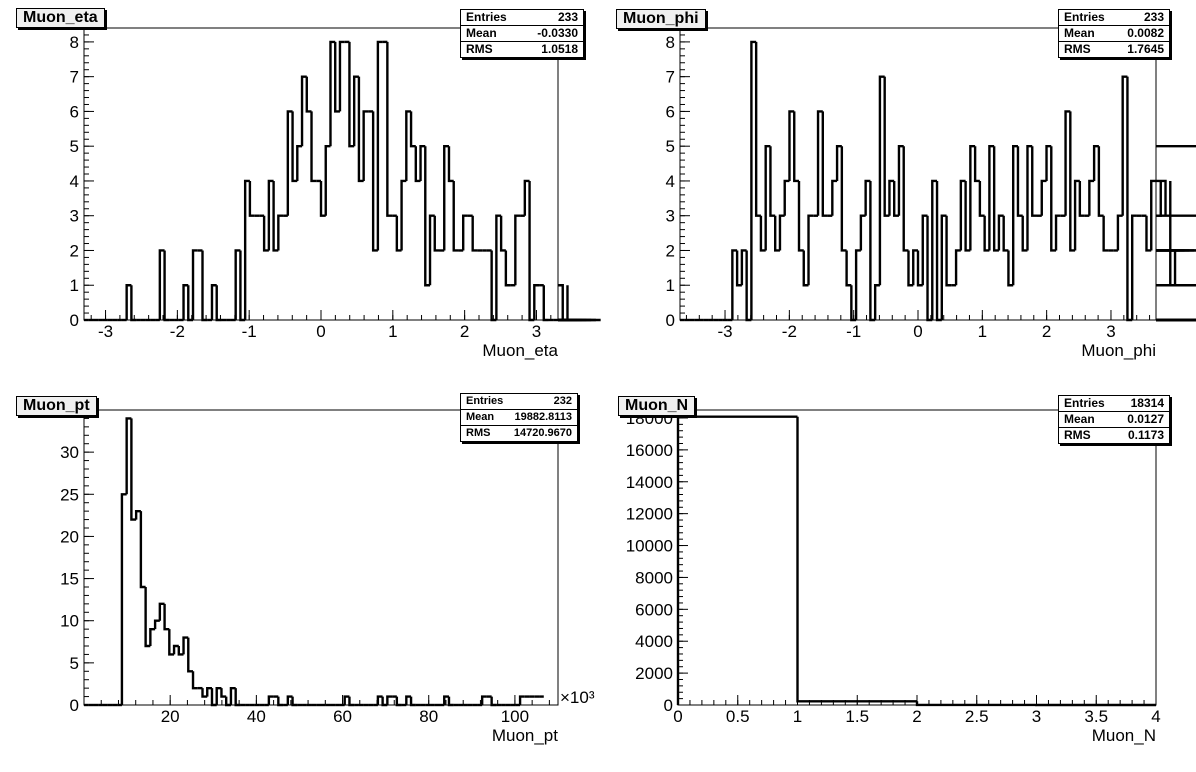 The image size is (1196, 772). I want to click on y-tick-label: 6000, so click(654, 609).